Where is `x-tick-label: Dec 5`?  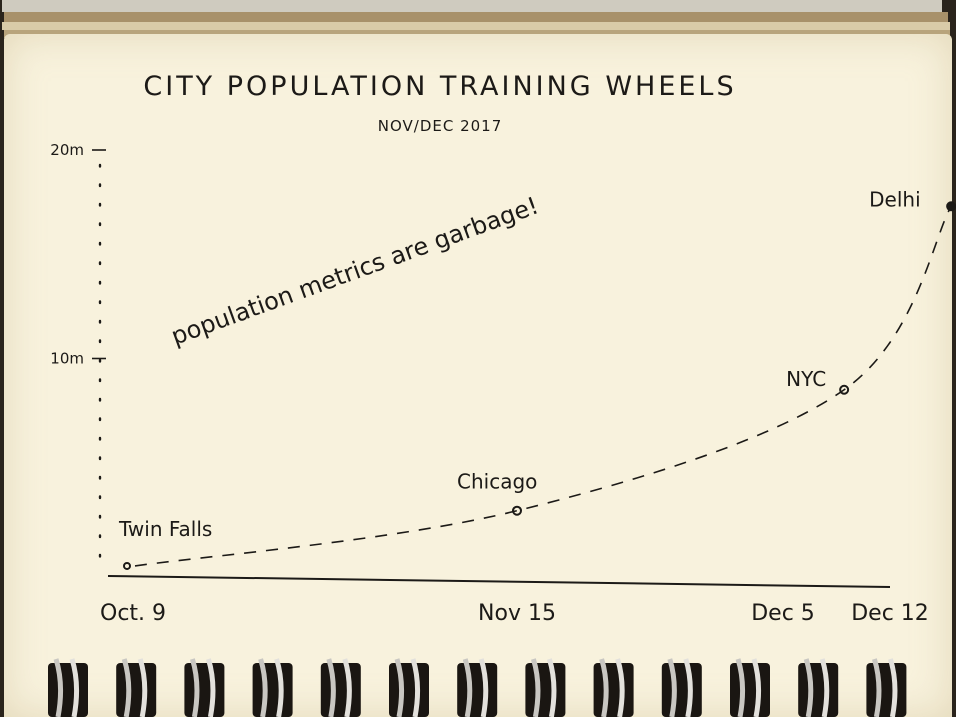 x-tick-label: Dec 5 is located at coordinates (783, 613).